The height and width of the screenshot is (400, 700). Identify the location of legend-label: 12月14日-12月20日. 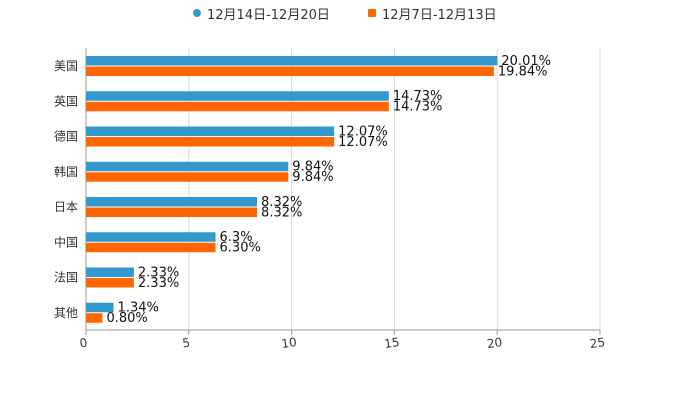
(268, 15).